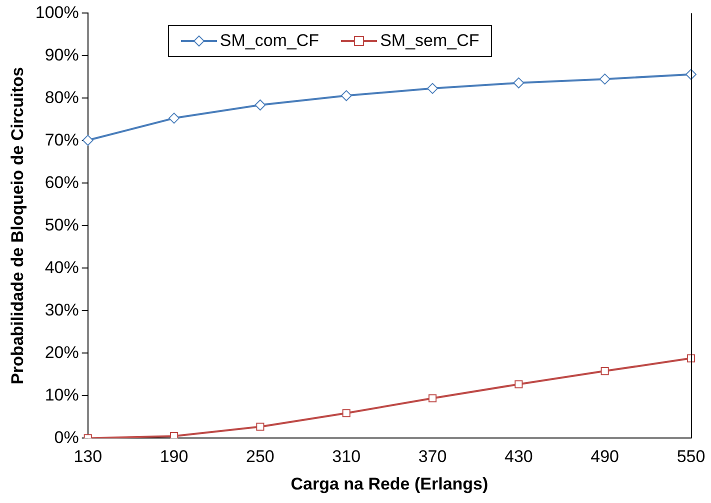 This screenshot has width=711, height=503. I want to click on y-axis-title: Probabilidade de Bloqueio de Circuitos, so click(17, 225).